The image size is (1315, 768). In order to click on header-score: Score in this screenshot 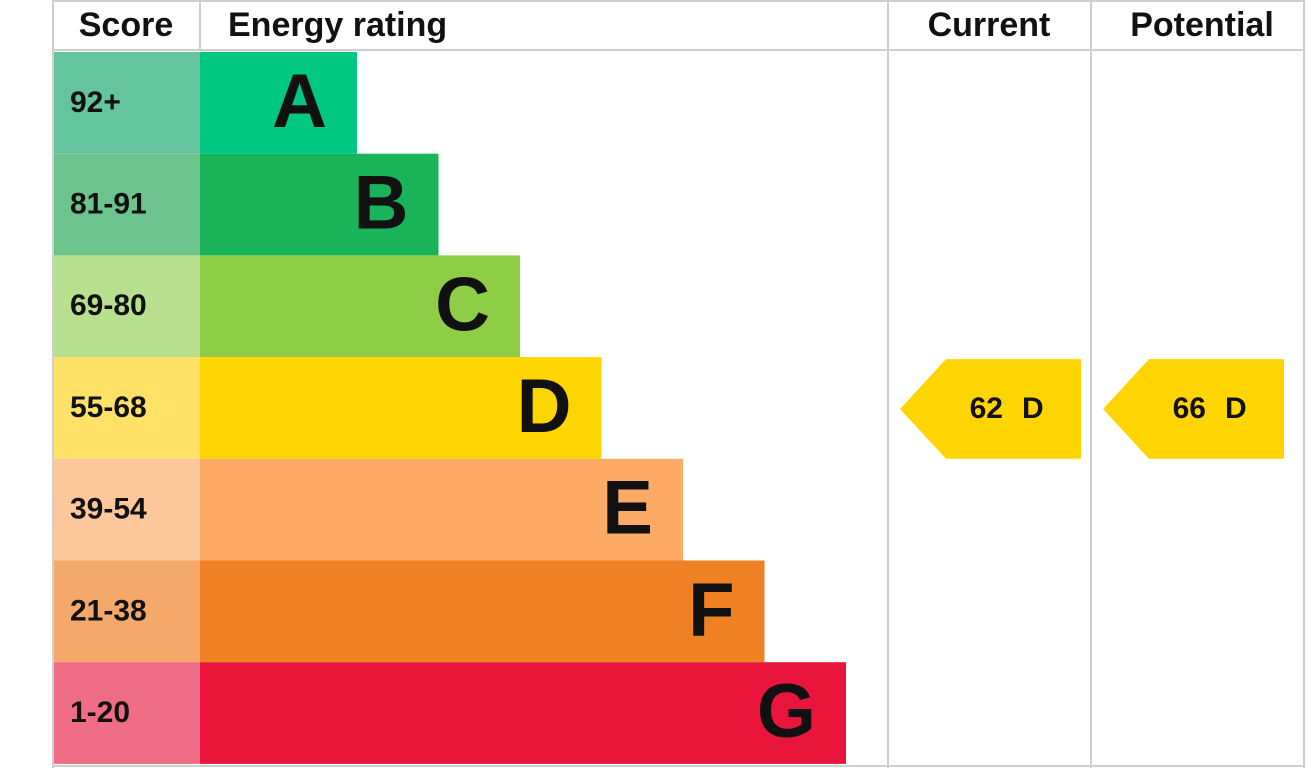, I will do `click(126, 25)`.